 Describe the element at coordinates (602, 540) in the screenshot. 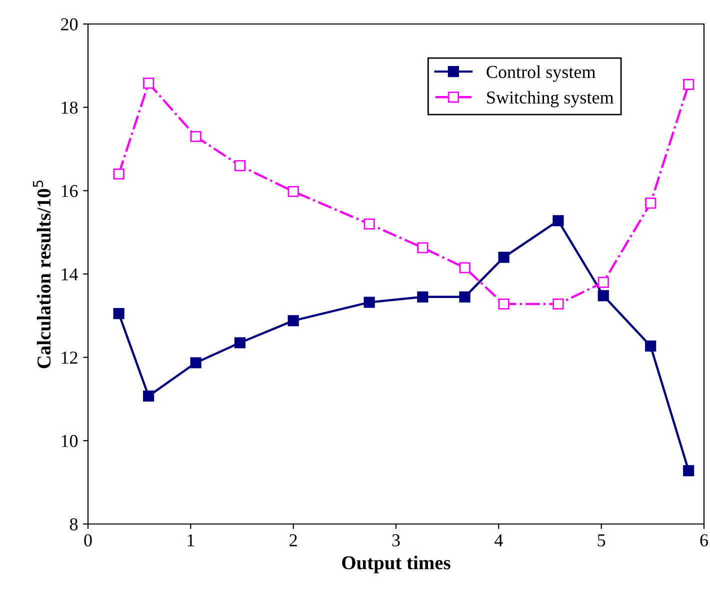

I see `x-tick-label: 5` at that location.